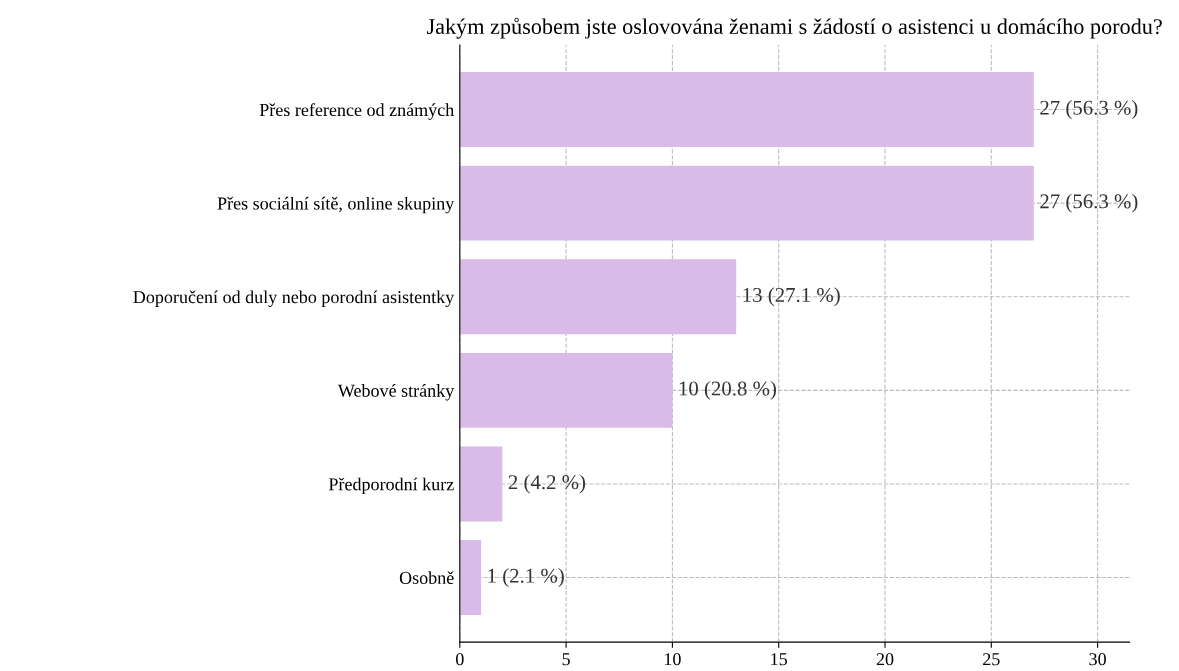  What do you see at coordinates (294, 298) in the screenshot?
I see `y-tick-label: Doporučení od duly nebo porodní asistentky` at bounding box center [294, 298].